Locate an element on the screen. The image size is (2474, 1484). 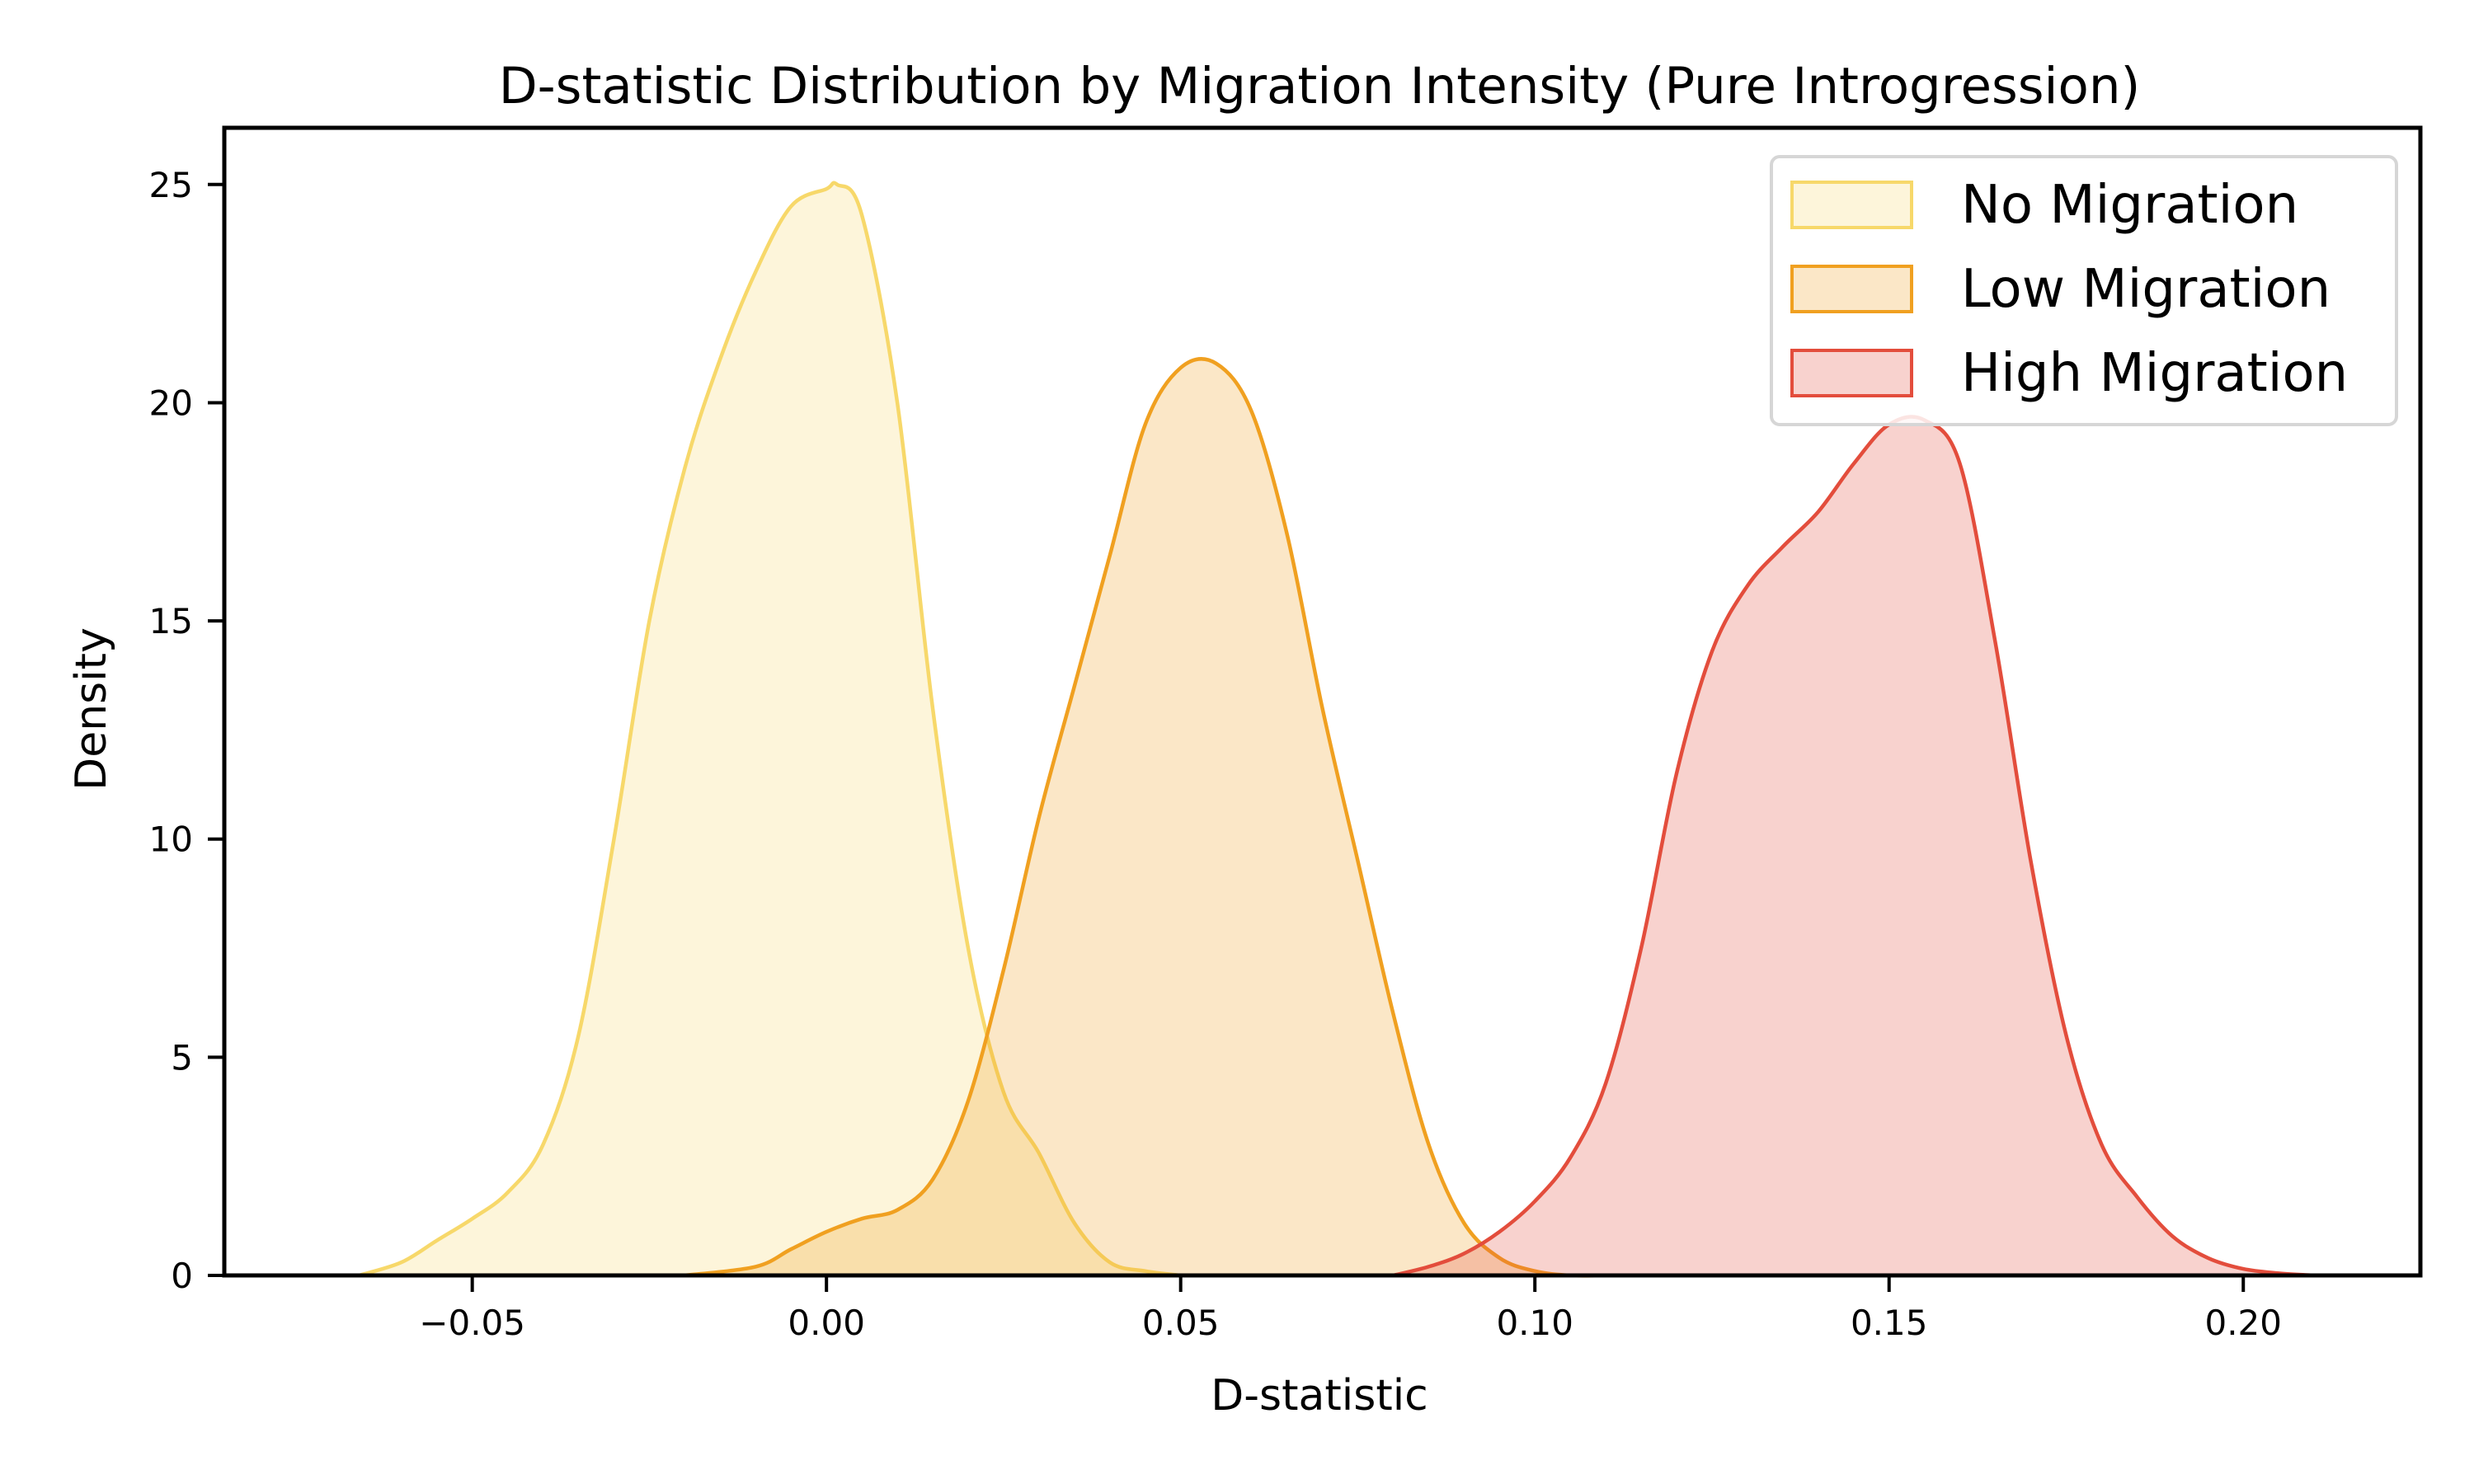
x-tick-label: 0.20 is located at coordinates (2243, 1323).